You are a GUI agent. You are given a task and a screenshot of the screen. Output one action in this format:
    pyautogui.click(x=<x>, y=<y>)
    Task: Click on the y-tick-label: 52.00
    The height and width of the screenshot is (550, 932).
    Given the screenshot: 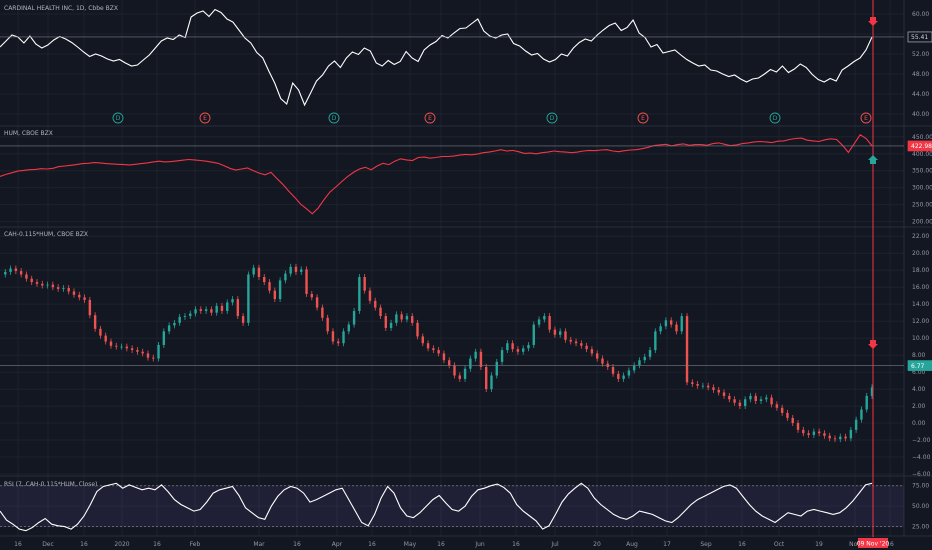 What is the action you would take?
    pyautogui.click(x=920, y=54)
    